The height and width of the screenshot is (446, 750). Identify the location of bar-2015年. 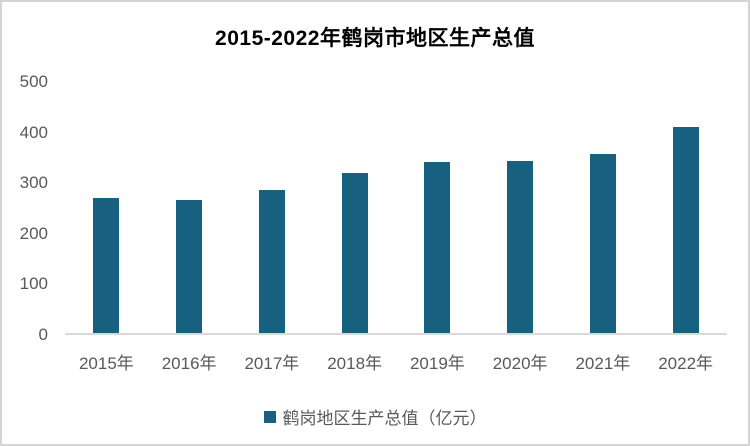
(106, 265).